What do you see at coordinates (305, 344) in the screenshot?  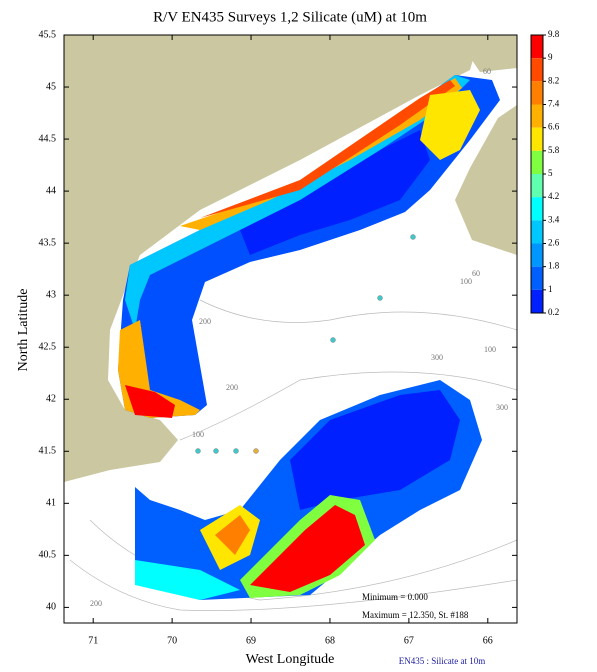 I see `stations` at bounding box center [305, 344].